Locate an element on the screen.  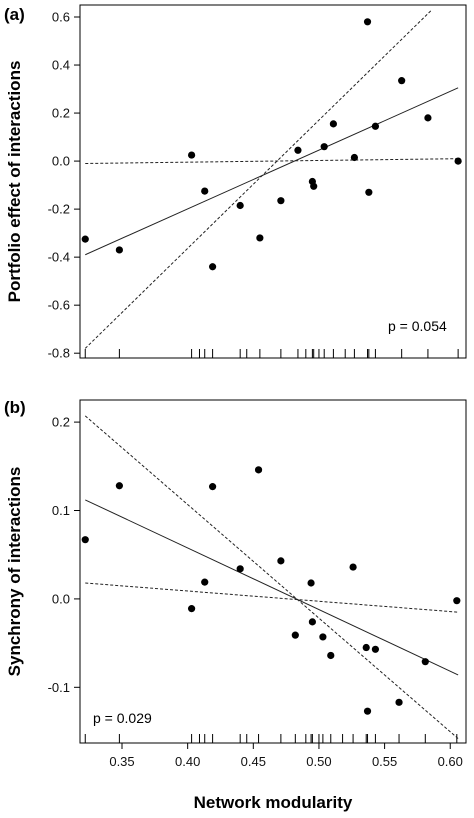
y-tick-label: 0.4 is located at coordinates (61, 65).